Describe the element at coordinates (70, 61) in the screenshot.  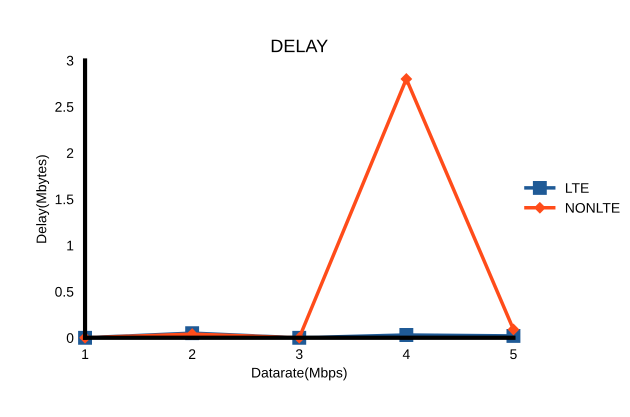
I see `y-tick-label: 3` at that location.